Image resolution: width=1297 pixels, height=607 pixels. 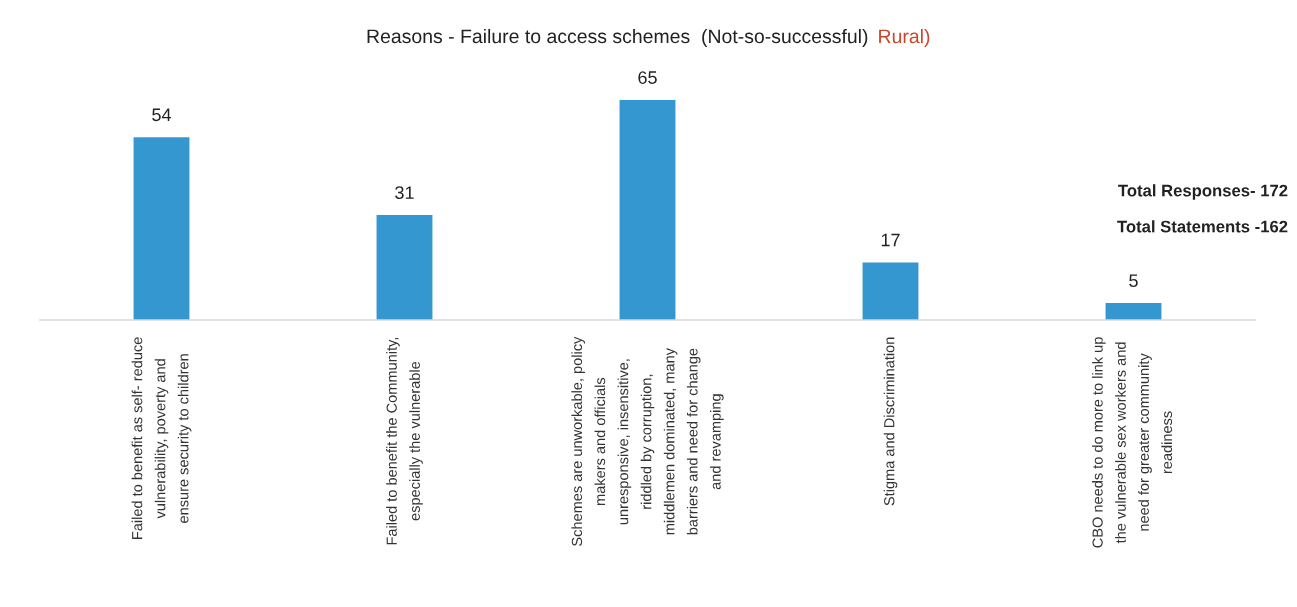 What do you see at coordinates (617, 38) in the screenshot?
I see `chart-title: Reasons - Failure to access schemes (Not-so-successful)` at bounding box center [617, 38].